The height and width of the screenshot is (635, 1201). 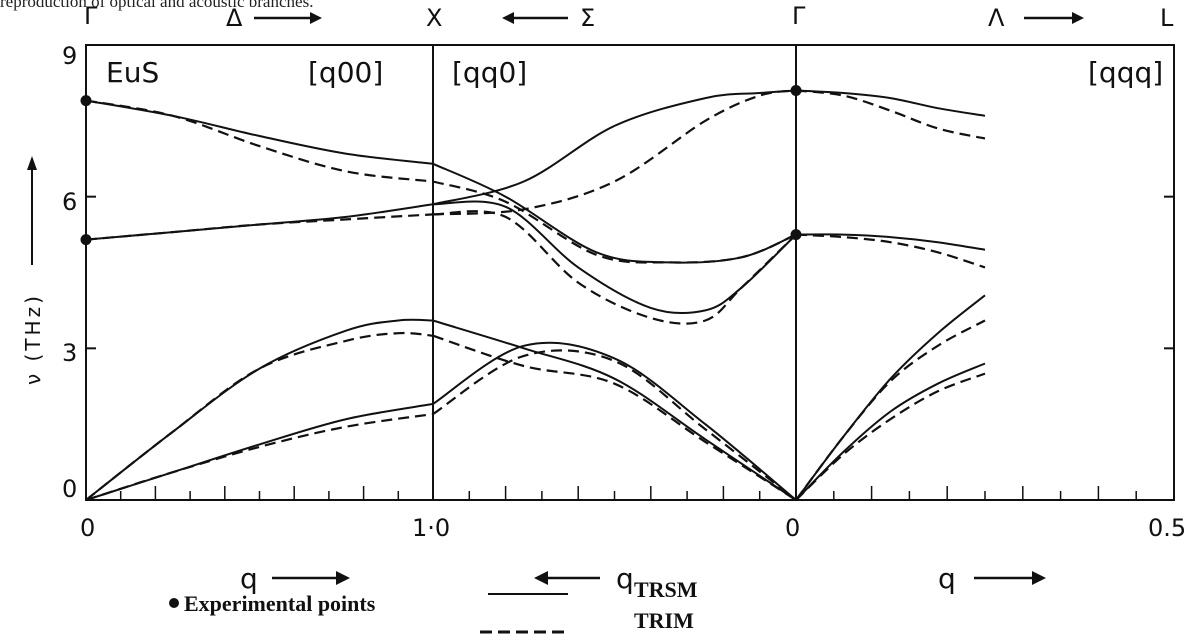 I want to click on material-label: EuS, so click(x=132, y=72).